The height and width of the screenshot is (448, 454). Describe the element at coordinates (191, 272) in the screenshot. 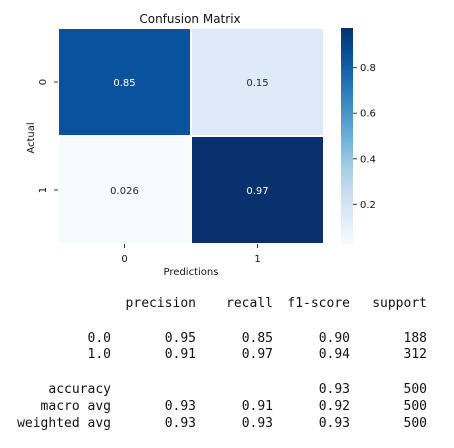

I see `x-axis-label: Predictions` at that location.